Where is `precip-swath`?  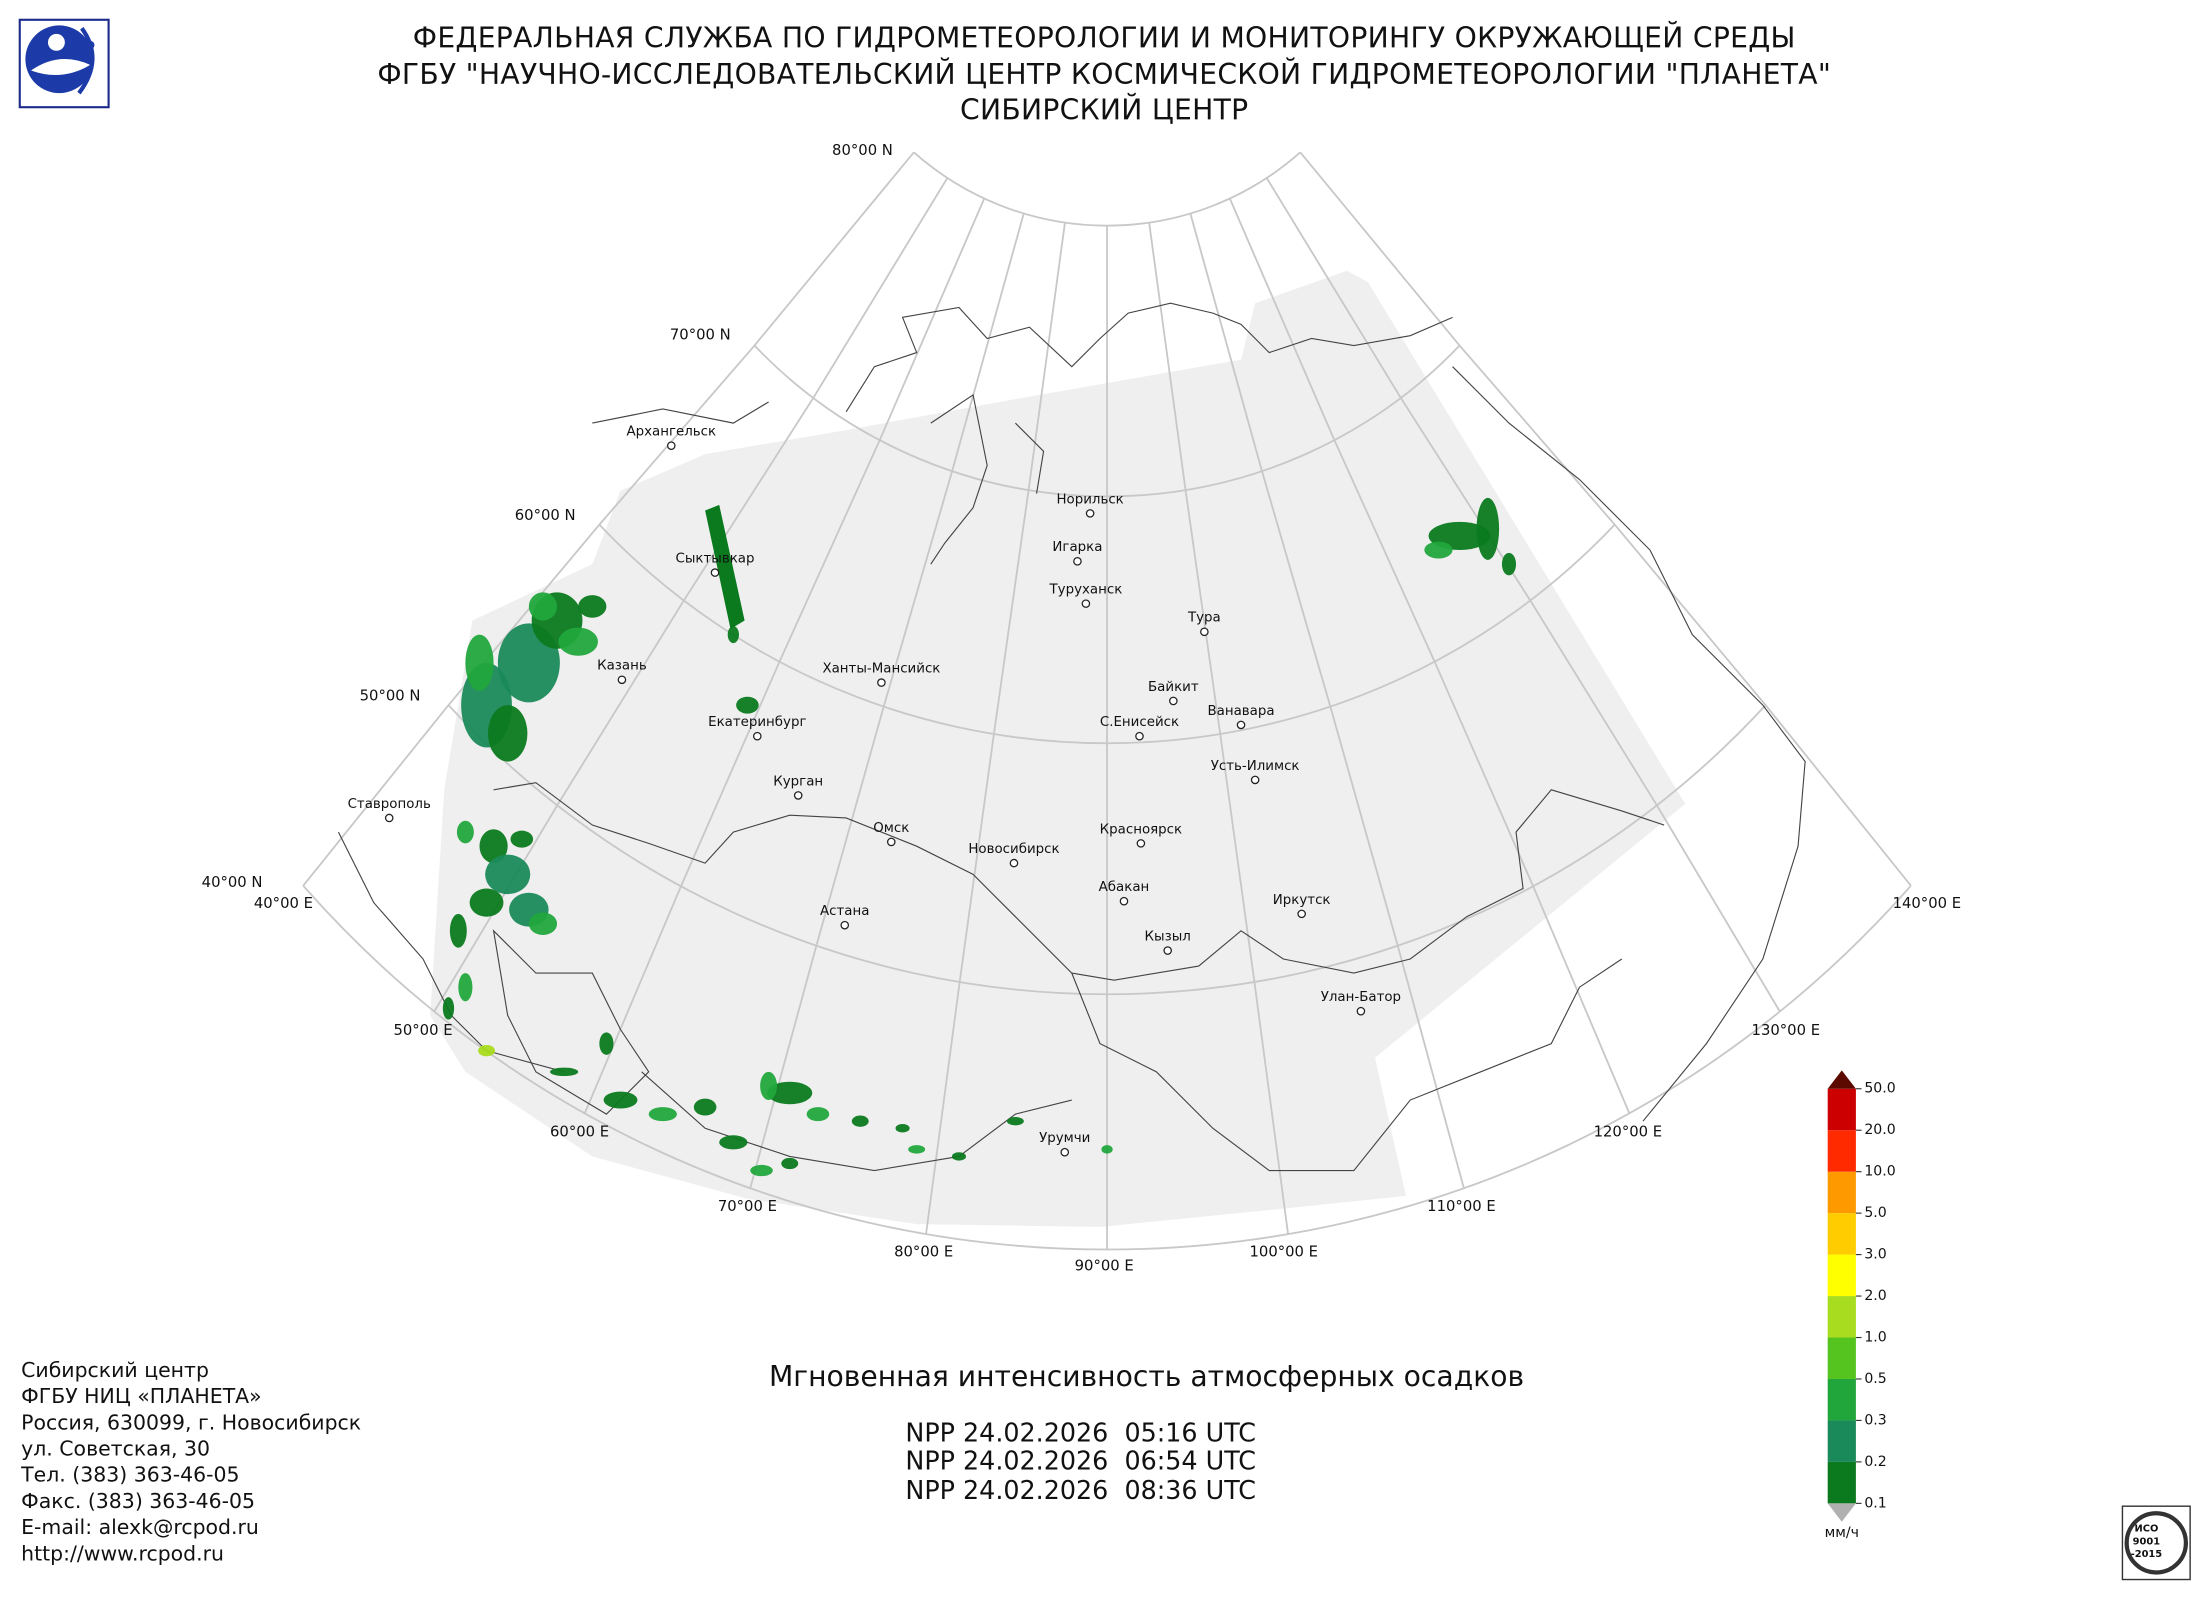
precip-swath is located at coordinates (725, 567).